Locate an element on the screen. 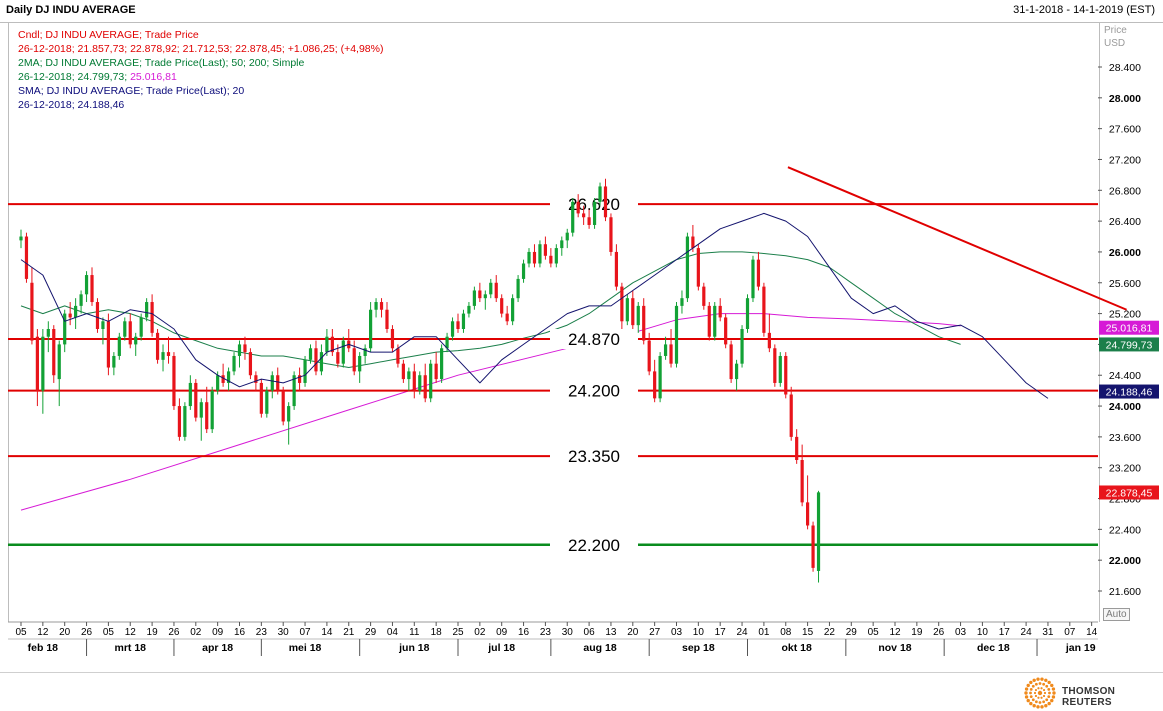 The height and width of the screenshot is (711, 1163). x-day-label: 31 is located at coordinates (1048, 632).